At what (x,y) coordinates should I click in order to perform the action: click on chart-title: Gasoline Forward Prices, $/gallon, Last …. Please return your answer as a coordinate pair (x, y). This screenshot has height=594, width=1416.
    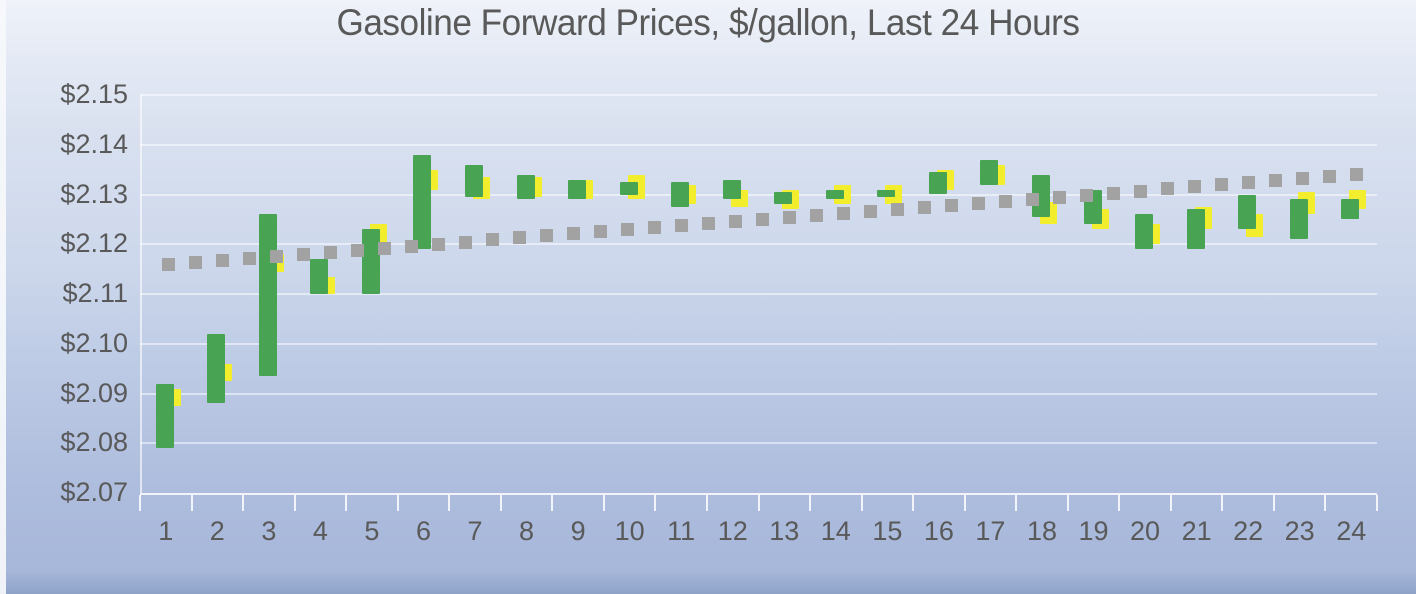
    Looking at the image, I should click on (708, 22).